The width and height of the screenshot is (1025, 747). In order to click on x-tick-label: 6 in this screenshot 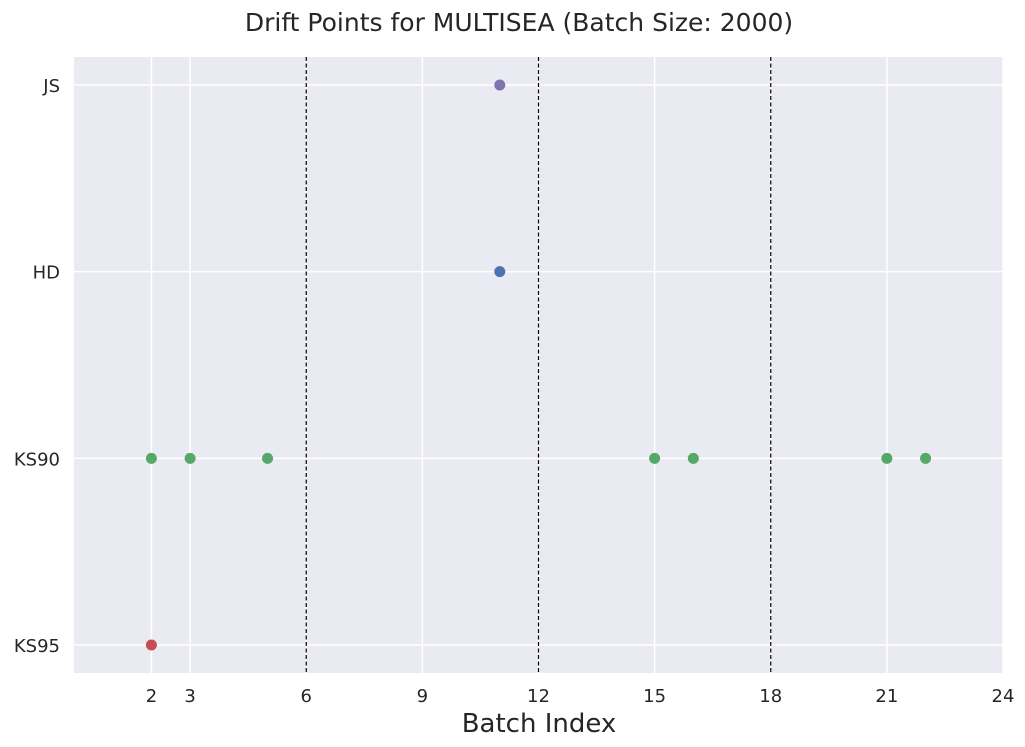, I will do `click(306, 696)`.